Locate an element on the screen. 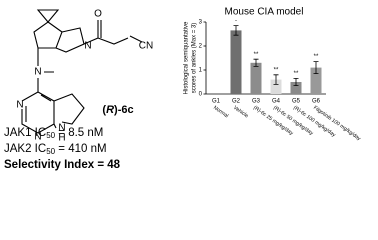 The image size is (378, 240). label-part: )-6c is located at coordinates (124, 110).